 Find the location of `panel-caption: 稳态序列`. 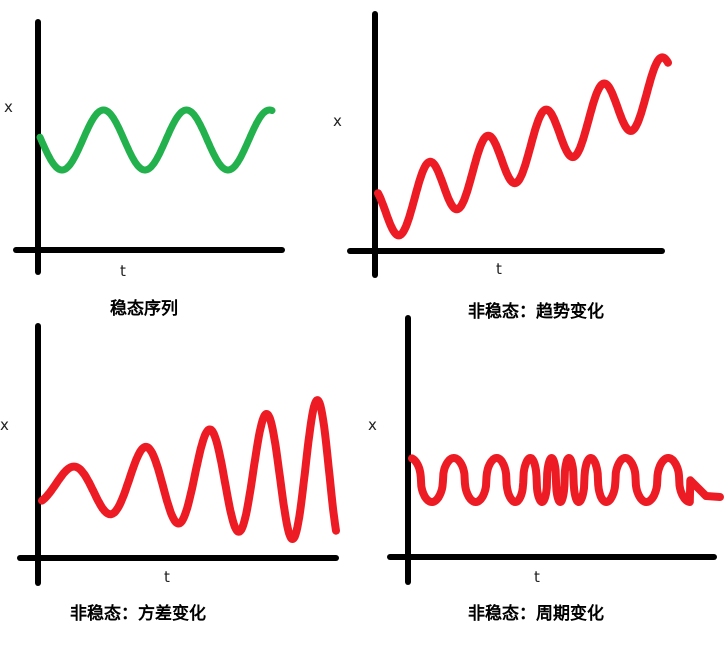

panel-caption: 稳态序列 is located at coordinates (144, 308).